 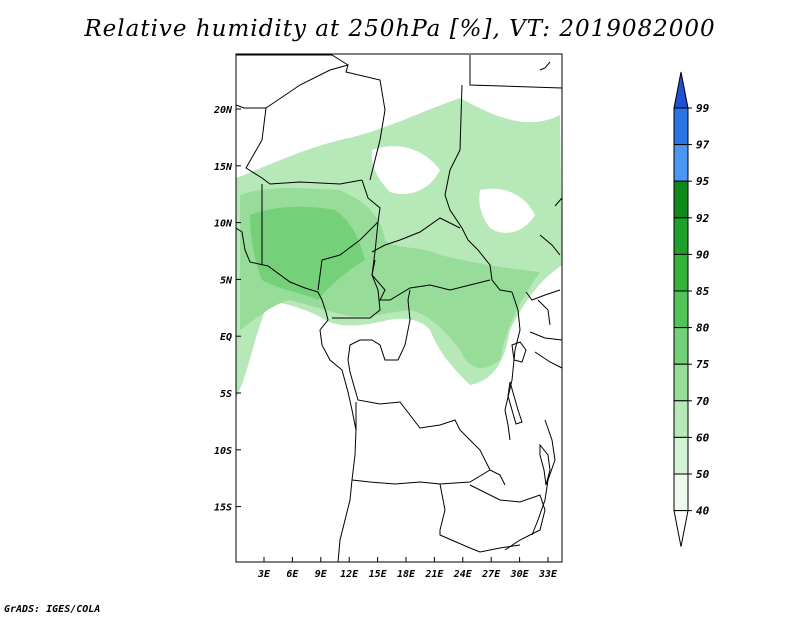 What do you see at coordinates (431, 259) in the screenshot?
I see `border-car` at bounding box center [431, 259].